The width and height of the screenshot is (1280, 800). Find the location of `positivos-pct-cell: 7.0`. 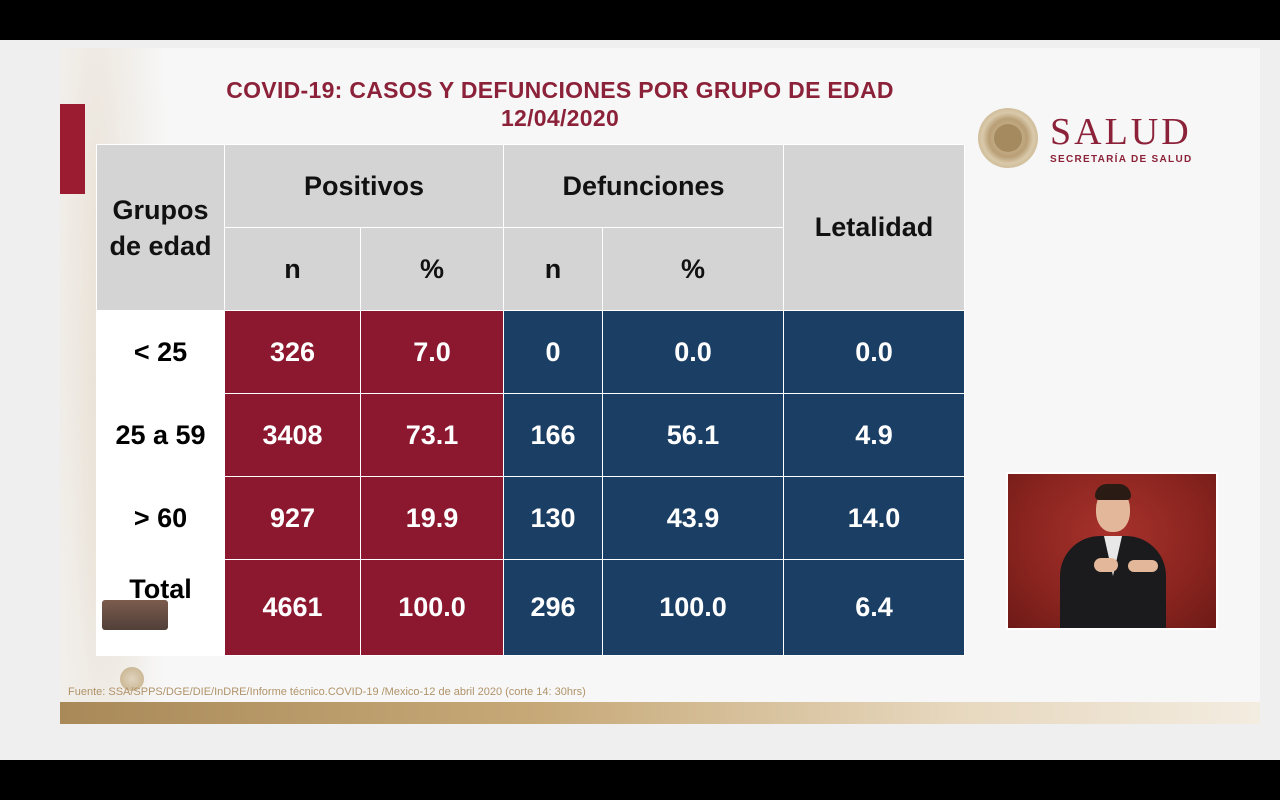

positivos-pct-cell: 7.0 is located at coordinates (432, 352).